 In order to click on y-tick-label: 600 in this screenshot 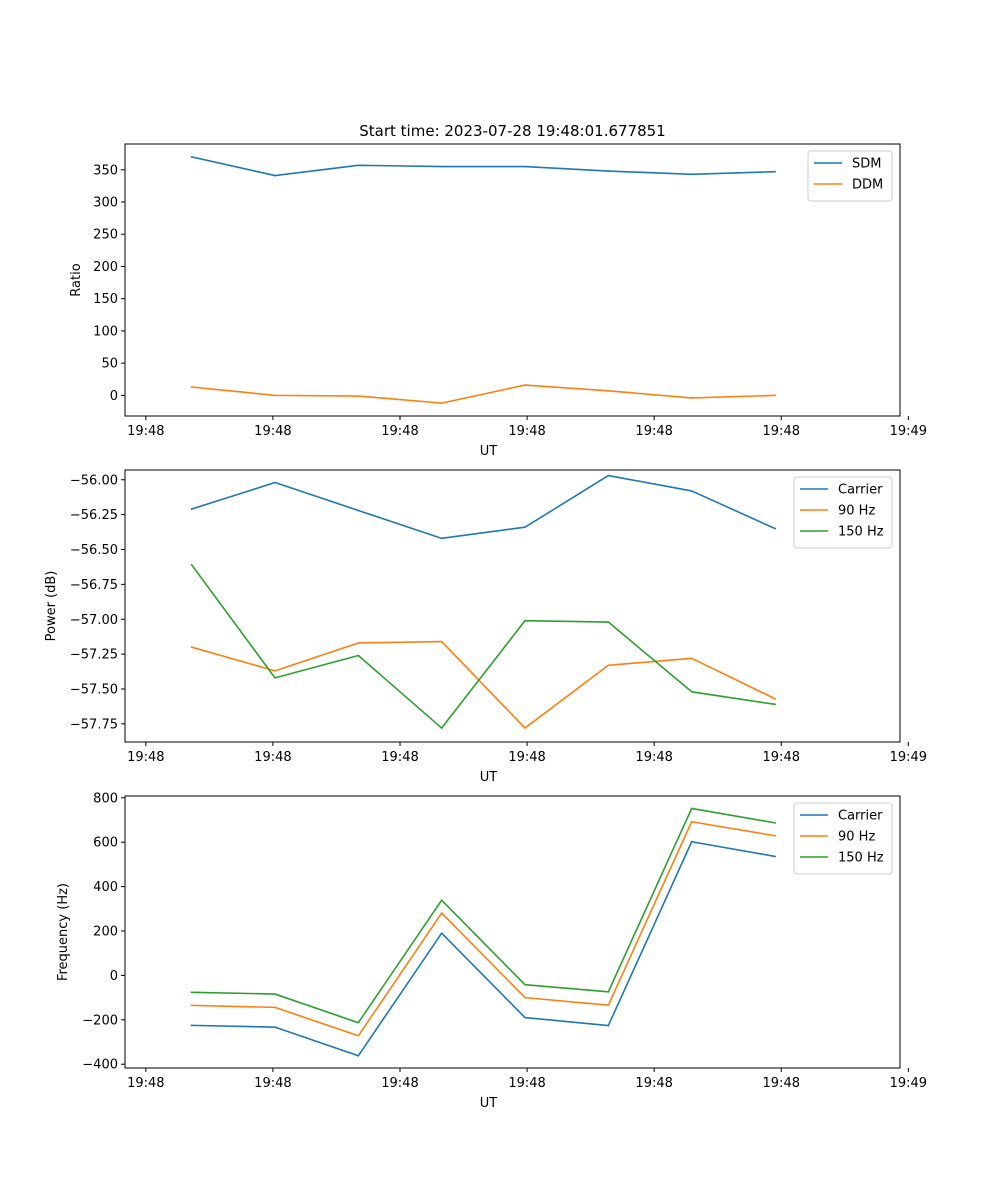, I will do `click(105, 843)`.